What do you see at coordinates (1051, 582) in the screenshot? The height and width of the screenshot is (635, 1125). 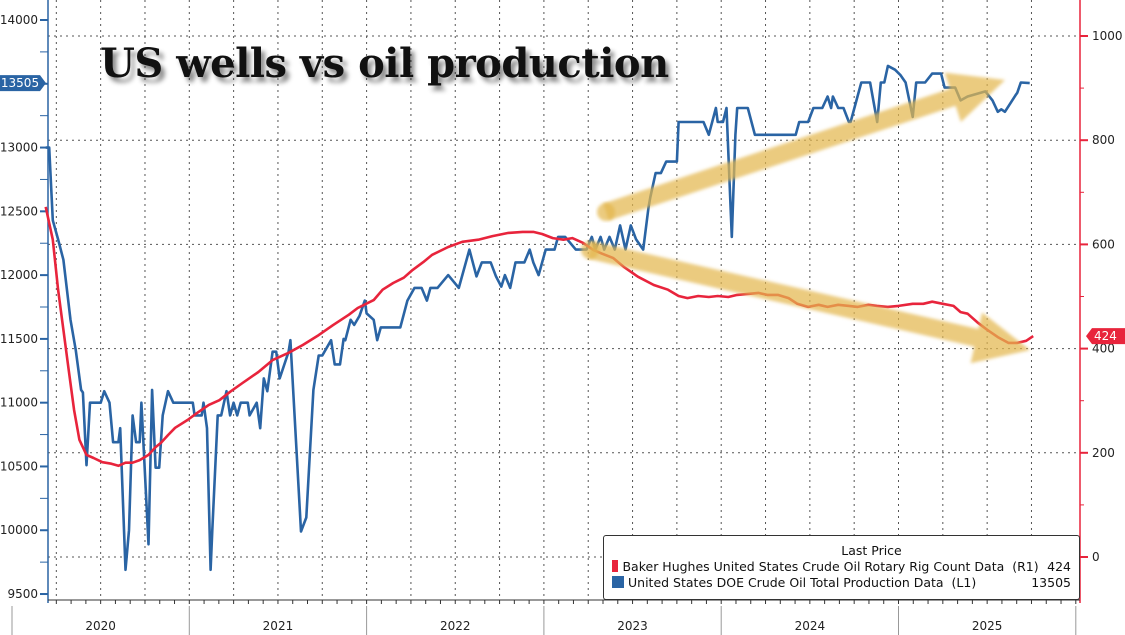 I see `legend-value: 13505` at bounding box center [1051, 582].